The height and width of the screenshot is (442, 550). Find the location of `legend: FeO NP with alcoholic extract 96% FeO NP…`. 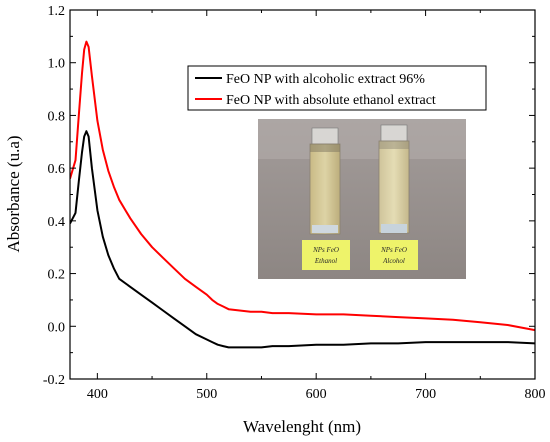

legend: FeO NP with alcoholic extract 96% FeO NP… is located at coordinates (337, 88).